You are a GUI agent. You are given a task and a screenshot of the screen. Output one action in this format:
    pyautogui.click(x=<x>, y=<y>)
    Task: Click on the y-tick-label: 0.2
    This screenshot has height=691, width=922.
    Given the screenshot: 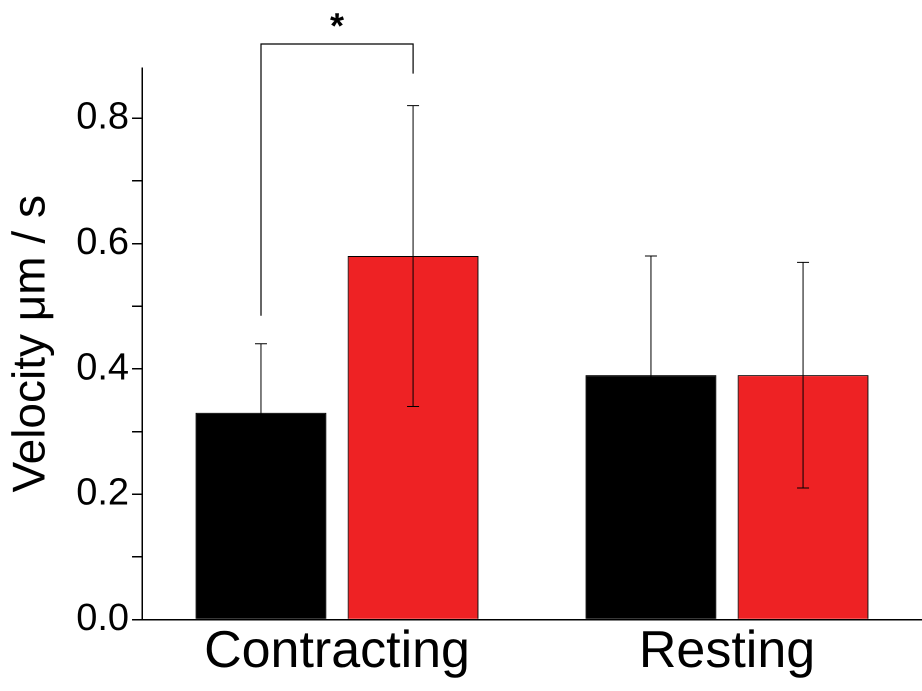 What is the action you would take?
    pyautogui.click(x=103, y=493)
    